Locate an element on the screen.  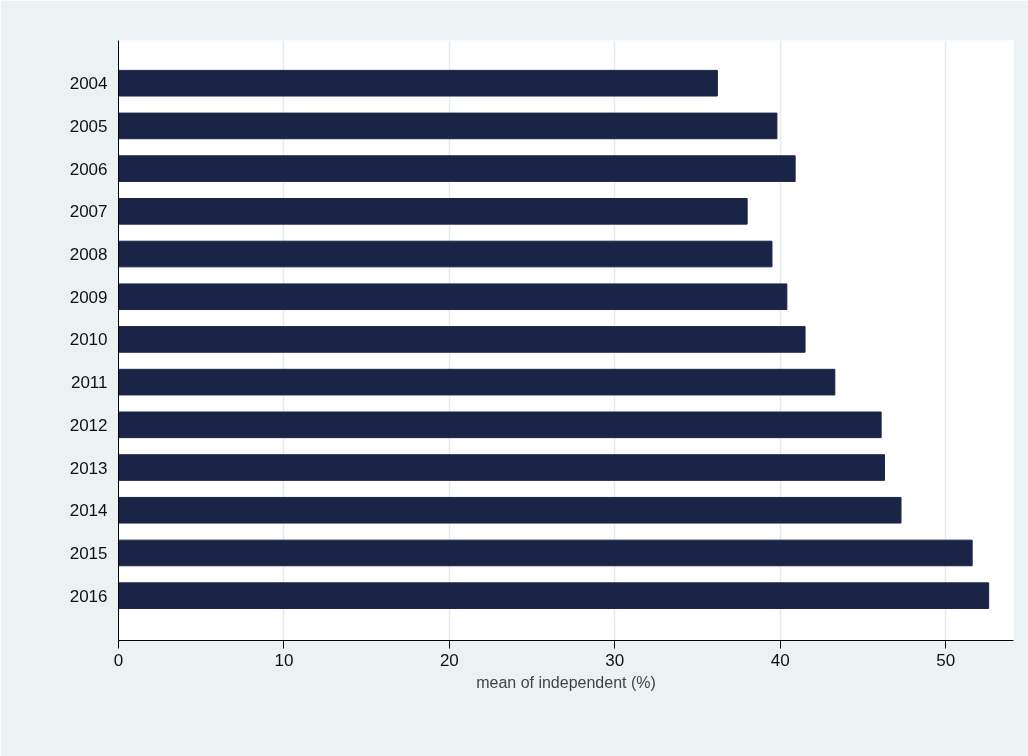
x-tick-label: 50 is located at coordinates (946, 660).